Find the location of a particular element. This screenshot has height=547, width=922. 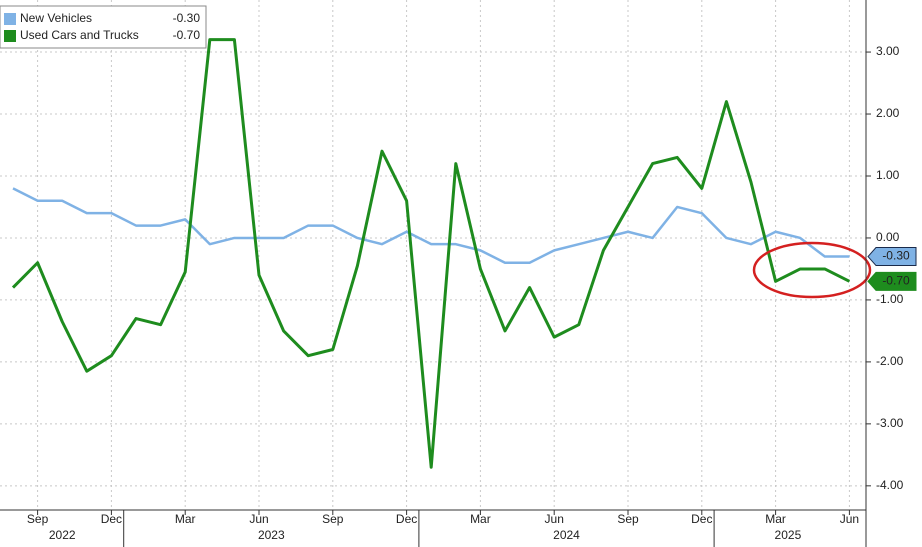

legend-value: -0.70 is located at coordinates (187, 35).